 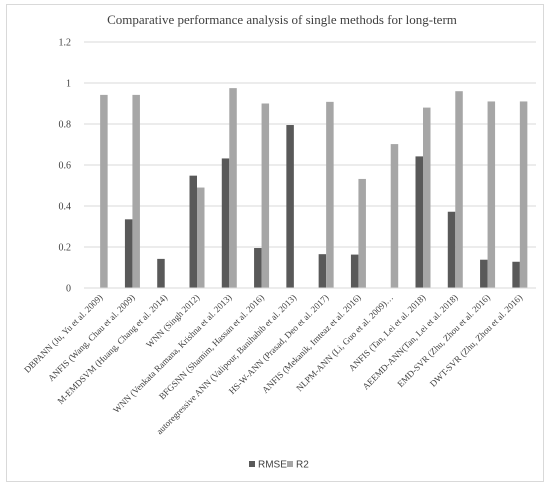 I want to click on y-tick-label: 0.6, so click(x=65, y=166).